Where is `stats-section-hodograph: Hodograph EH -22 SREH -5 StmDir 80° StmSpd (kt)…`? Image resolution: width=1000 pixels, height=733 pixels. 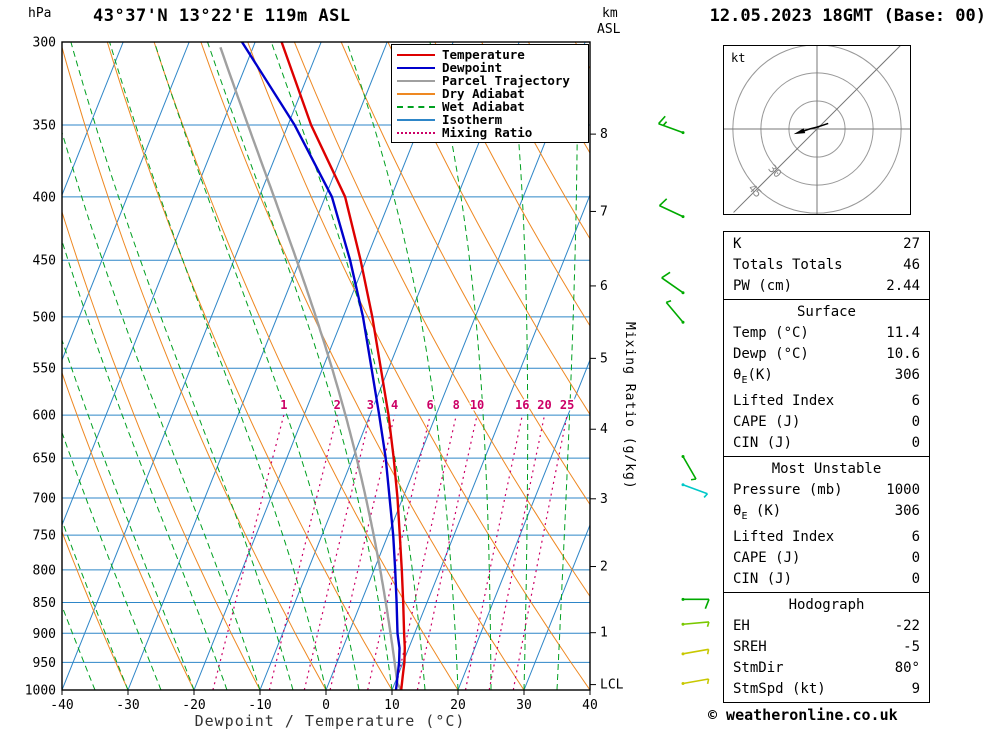
stats-section-hodograph: Hodograph EH -22 SREH -5 StmDir 80° StmSpd (kt)… is located at coordinates (826, 647).